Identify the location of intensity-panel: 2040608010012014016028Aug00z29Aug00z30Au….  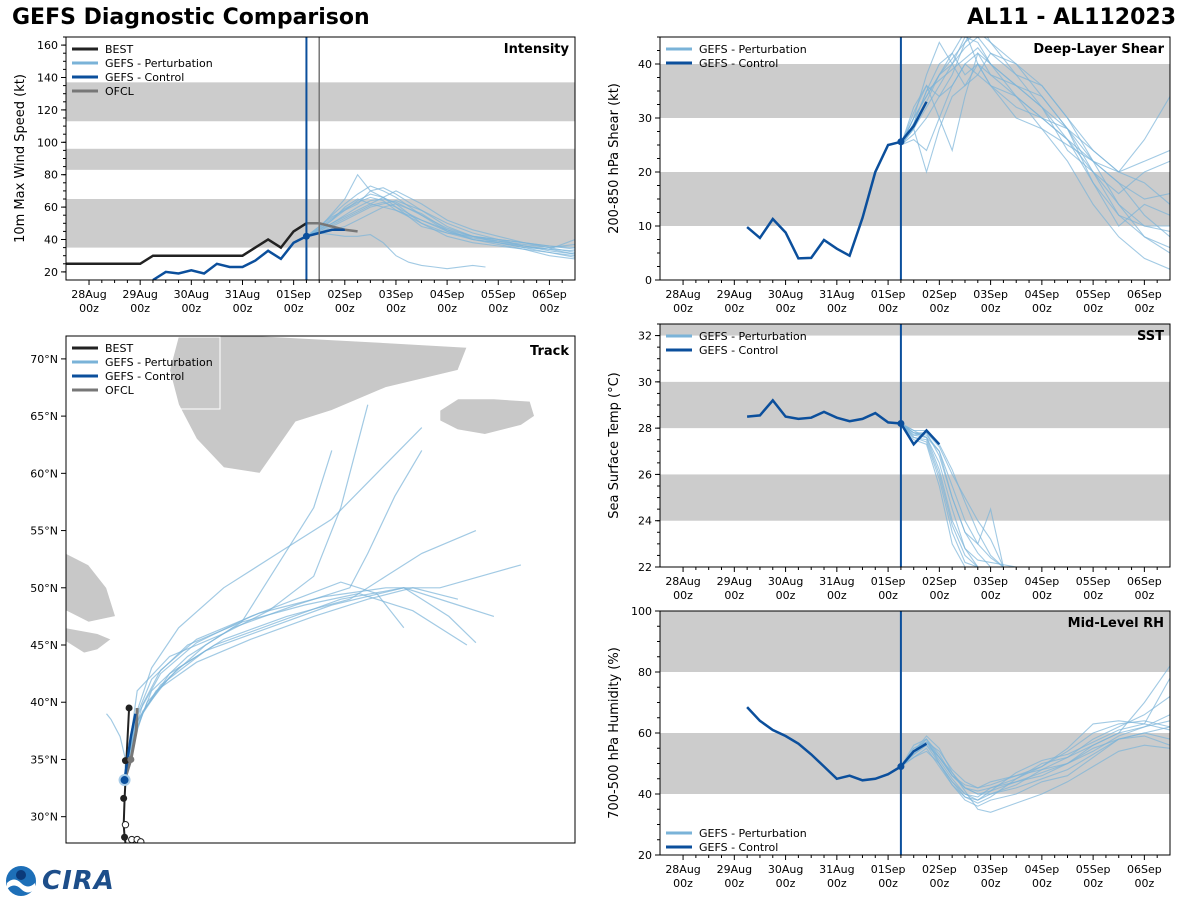
(294, 175).